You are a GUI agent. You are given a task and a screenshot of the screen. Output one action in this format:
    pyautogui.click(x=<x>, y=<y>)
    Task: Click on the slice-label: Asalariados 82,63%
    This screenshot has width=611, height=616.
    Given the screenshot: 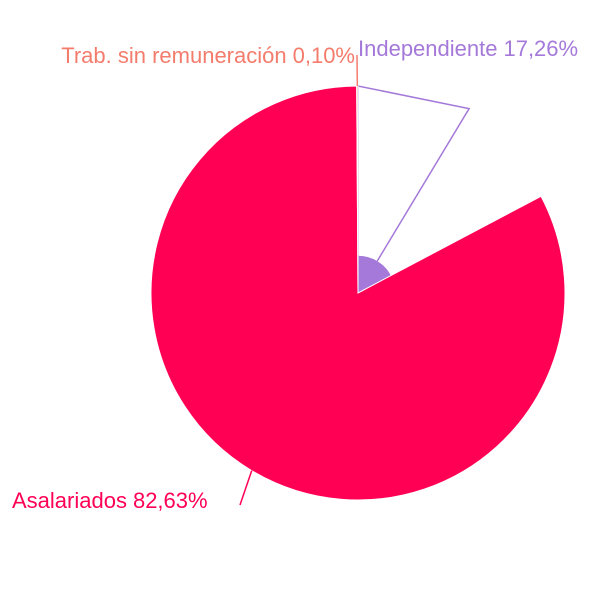 What is the action you would take?
    pyautogui.click(x=110, y=500)
    